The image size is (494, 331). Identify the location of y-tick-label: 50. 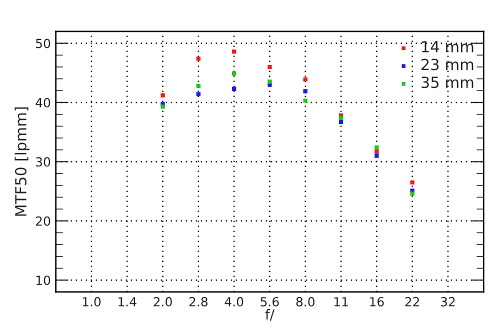
(43, 43).